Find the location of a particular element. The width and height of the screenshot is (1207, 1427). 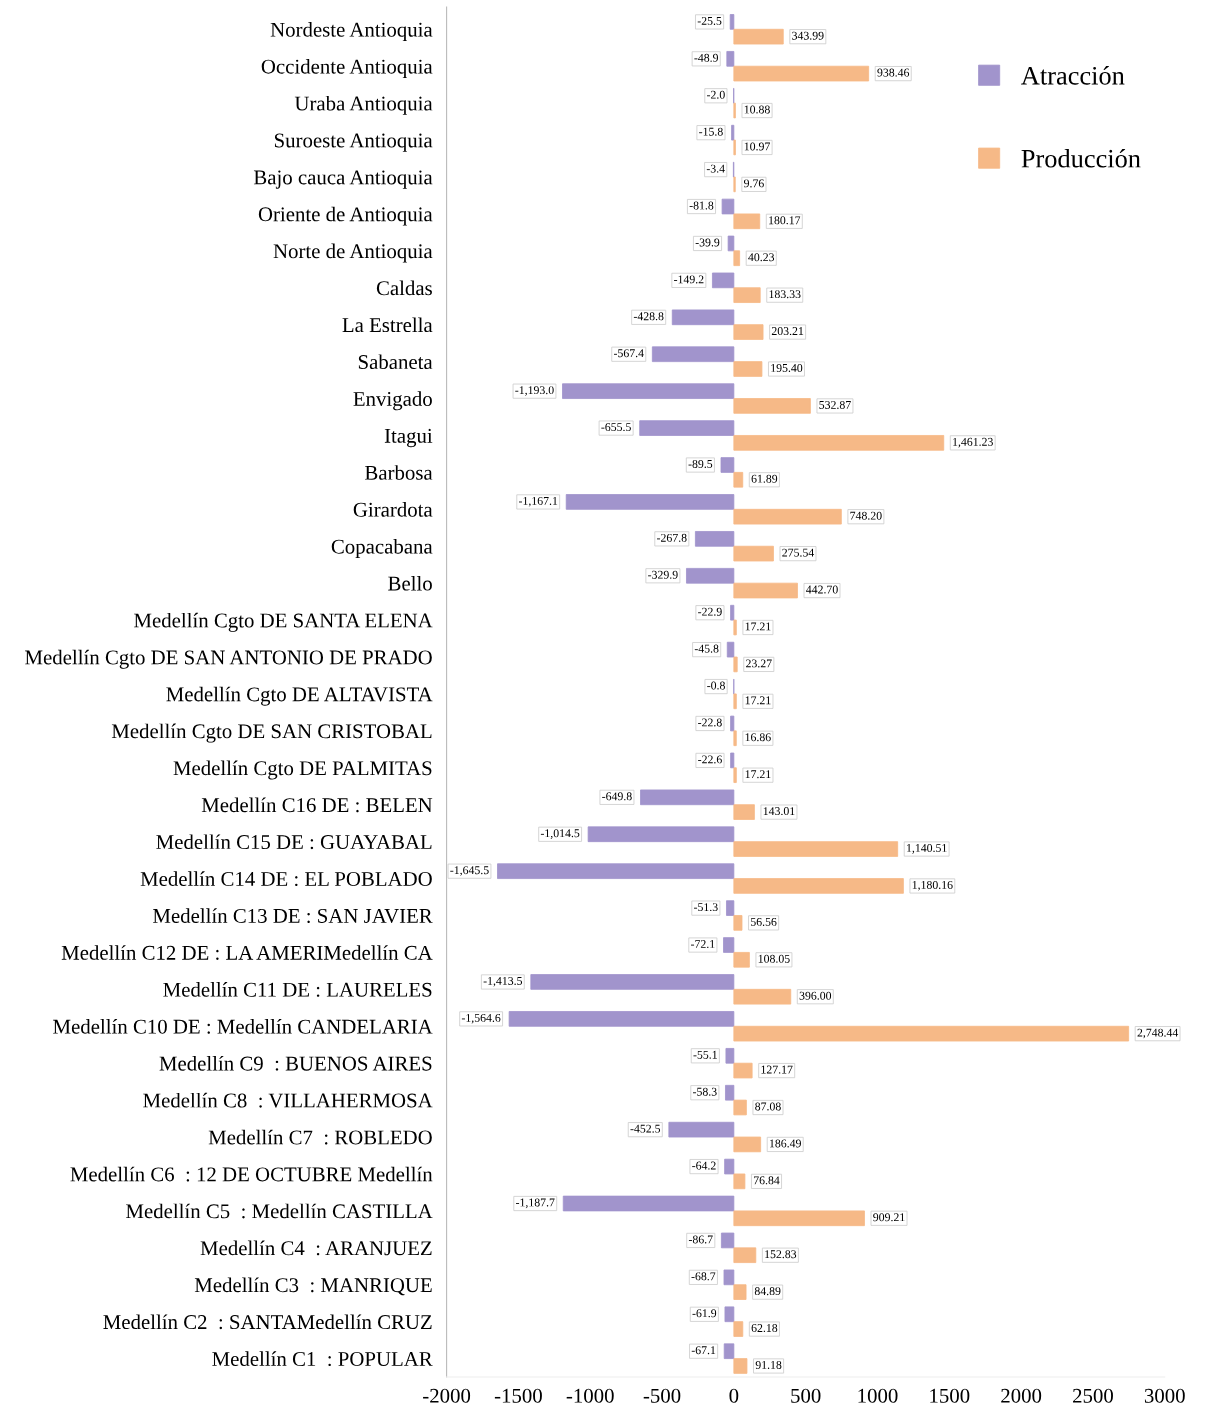

data-label: -39.9 is located at coordinates (707, 242).